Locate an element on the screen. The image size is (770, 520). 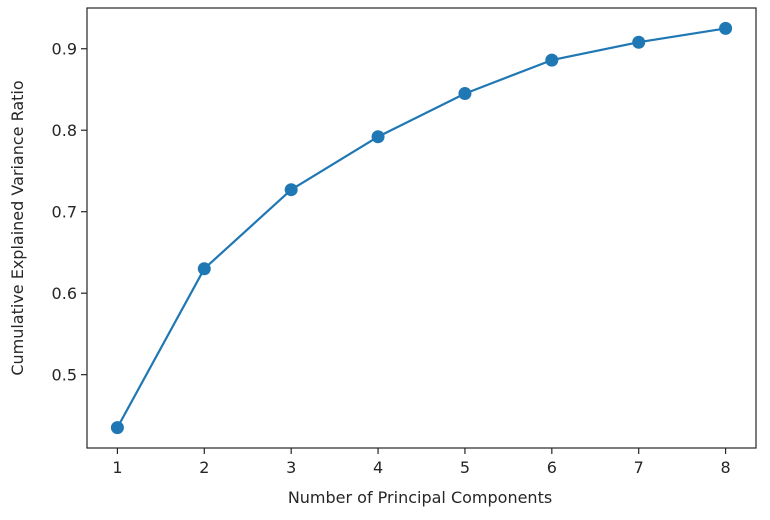
x-axis-ticks: 1 2 3 4 5 6 7 8 is located at coordinates (421, 462).